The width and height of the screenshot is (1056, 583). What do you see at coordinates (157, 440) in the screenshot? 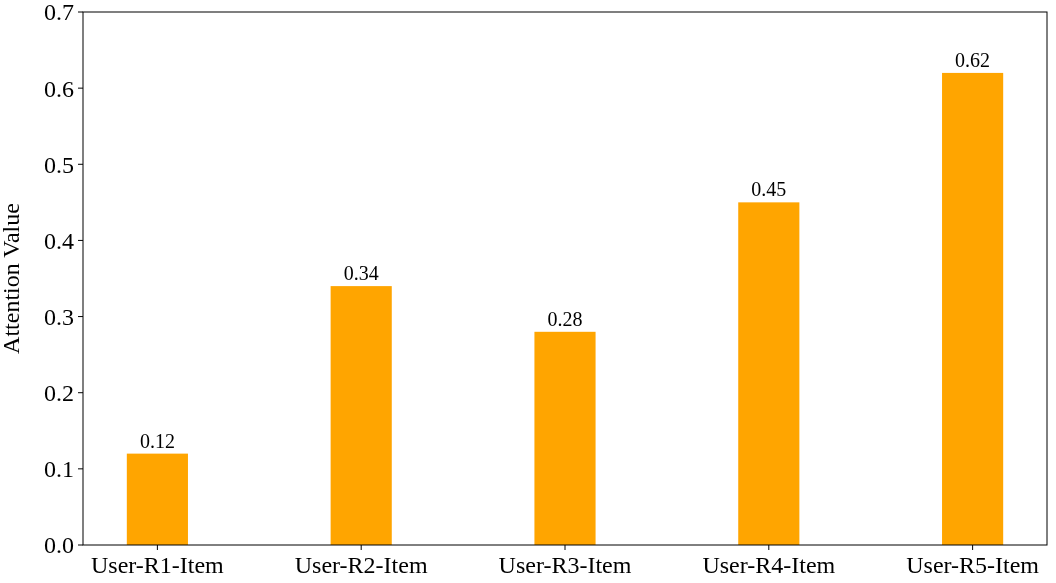
I see `data-label: 0.12` at bounding box center [157, 440].